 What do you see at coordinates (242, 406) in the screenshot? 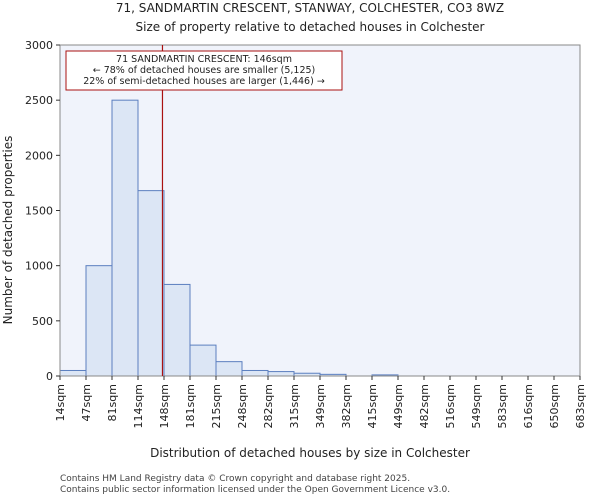
I see `x-tick-label: 248sqm` at bounding box center [242, 406].